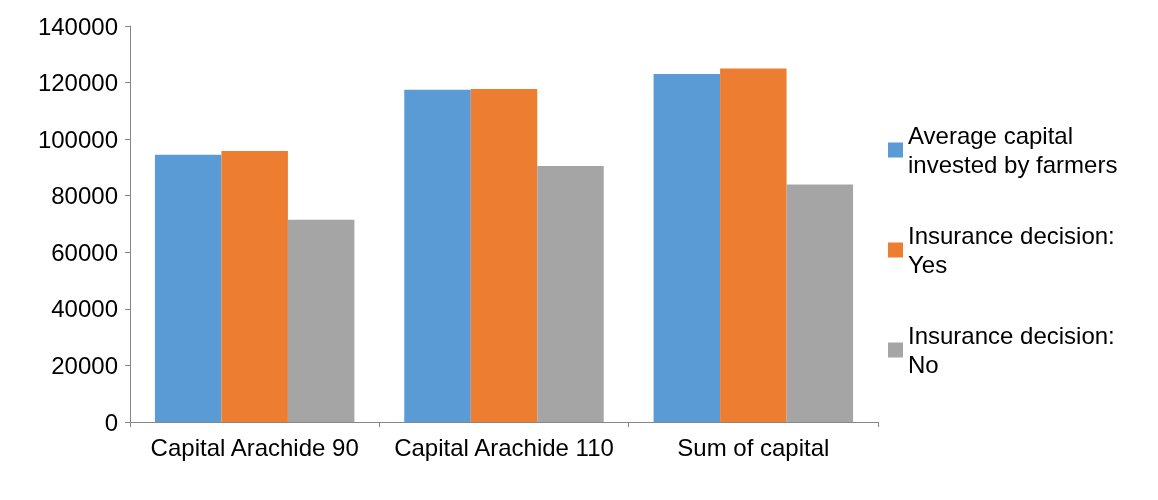 The image size is (1158, 500). Describe the element at coordinates (753, 447) in the screenshot. I see `x-tick-label: Sum of capital` at that location.